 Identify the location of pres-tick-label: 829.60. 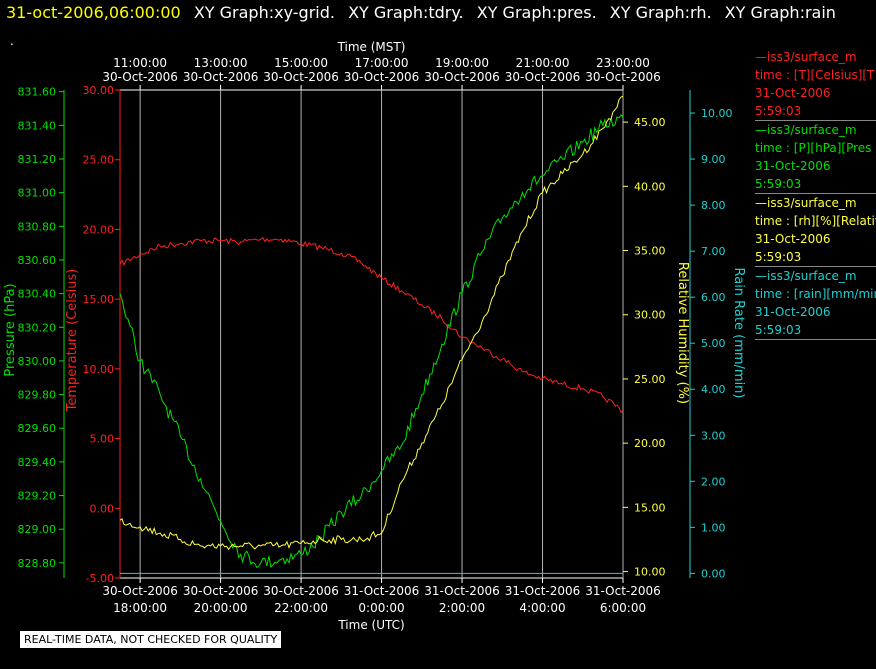
(37, 428).